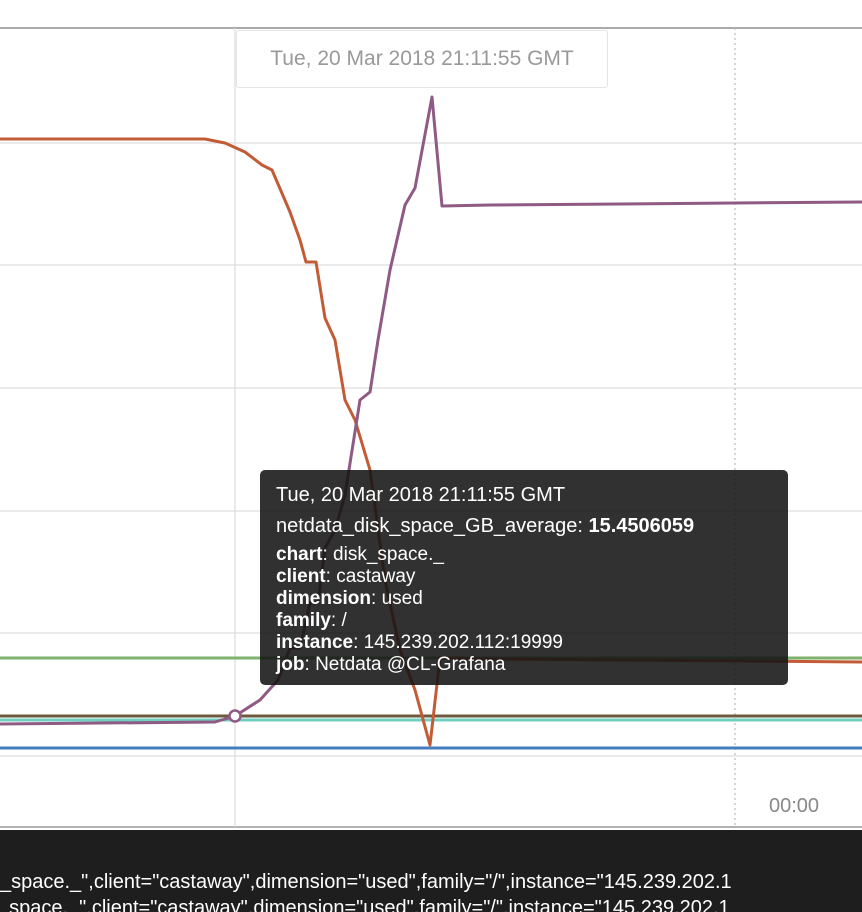 The width and height of the screenshot is (862, 912). Describe the element at coordinates (344, 620) in the screenshot. I see `label-value: /` at that location.